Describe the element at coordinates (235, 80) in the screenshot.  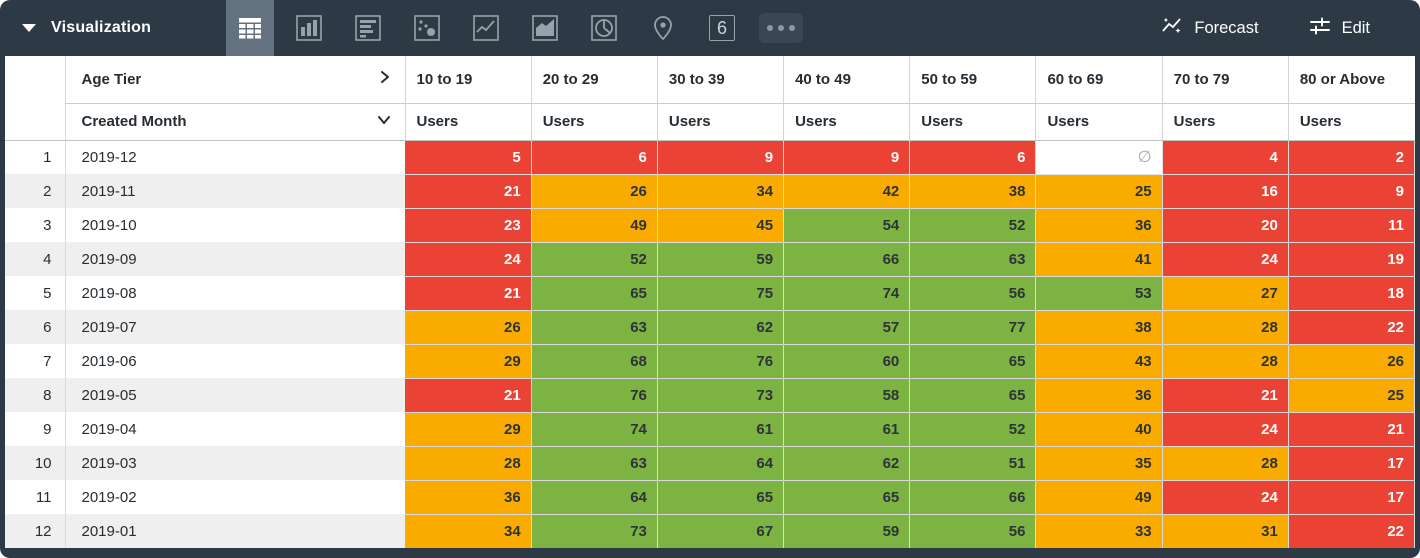
I see `pivot-dimension-header: Age Tier` at that location.